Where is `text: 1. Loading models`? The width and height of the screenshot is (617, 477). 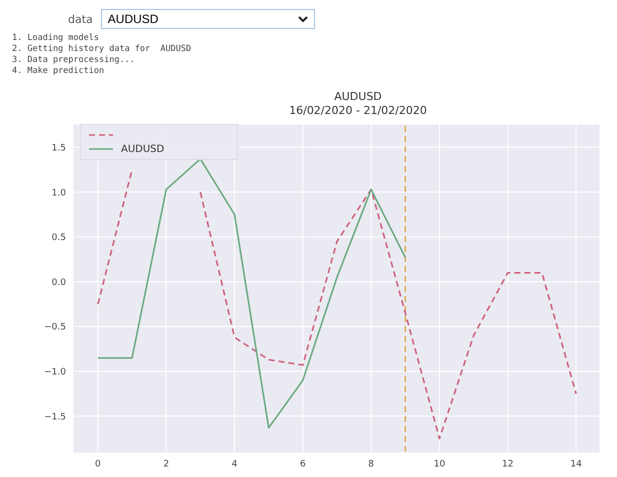
text: 1. Loading models is located at coordinates (56, 38).